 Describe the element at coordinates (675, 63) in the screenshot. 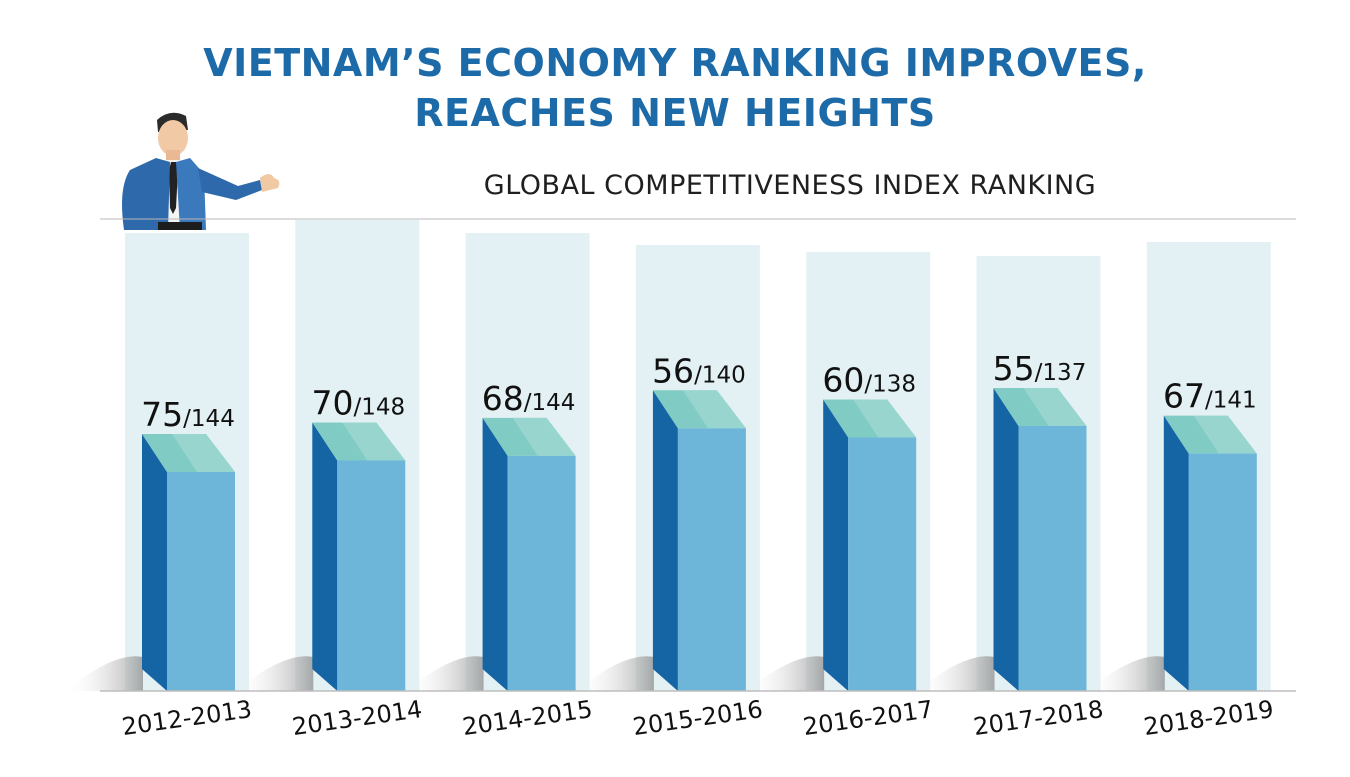

I see `headline-line-1: VIETNAM’S ECONOMY RANKING IMPROVES,` at that location.